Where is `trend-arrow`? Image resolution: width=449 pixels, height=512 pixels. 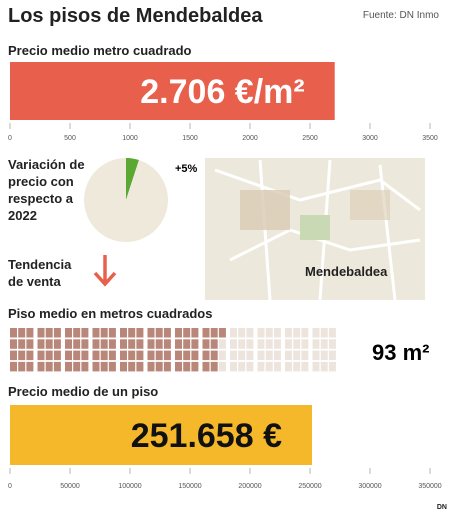
trend-arrow is located at coordinates (105, 271).